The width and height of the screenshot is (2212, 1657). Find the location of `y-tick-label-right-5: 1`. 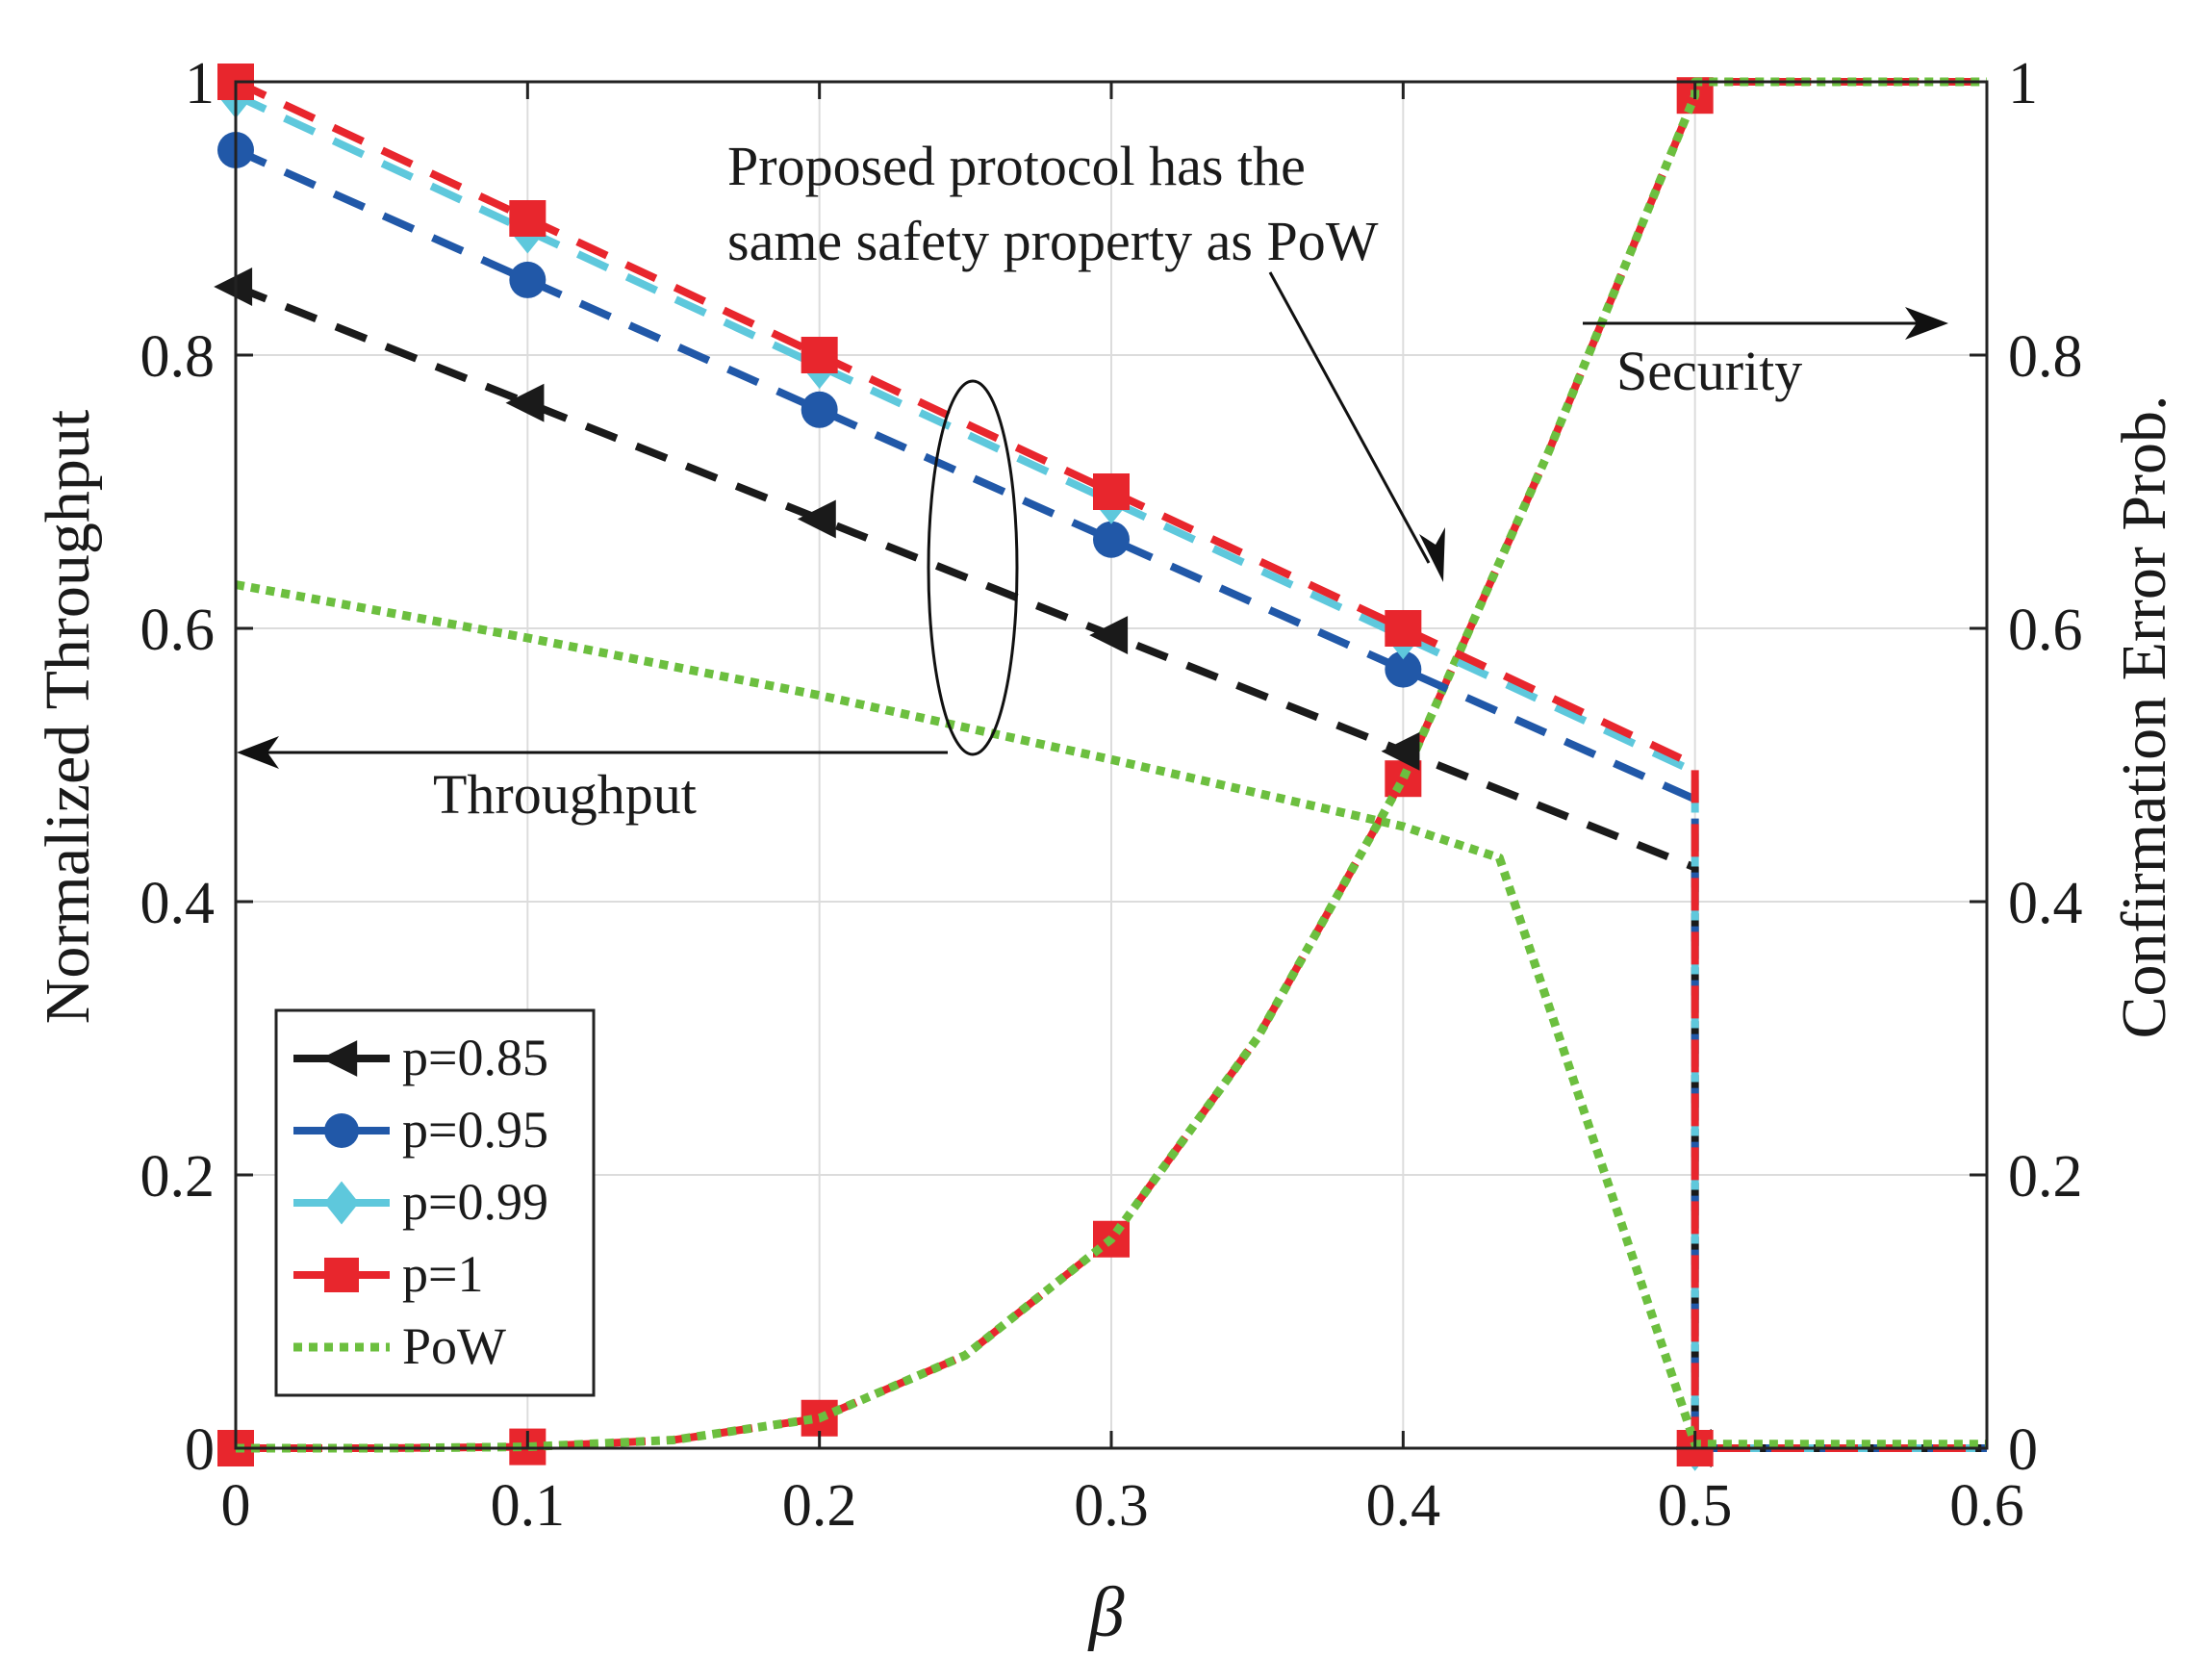

y-tick-label-right-5: 1 is located at coordinates (2023, 83).